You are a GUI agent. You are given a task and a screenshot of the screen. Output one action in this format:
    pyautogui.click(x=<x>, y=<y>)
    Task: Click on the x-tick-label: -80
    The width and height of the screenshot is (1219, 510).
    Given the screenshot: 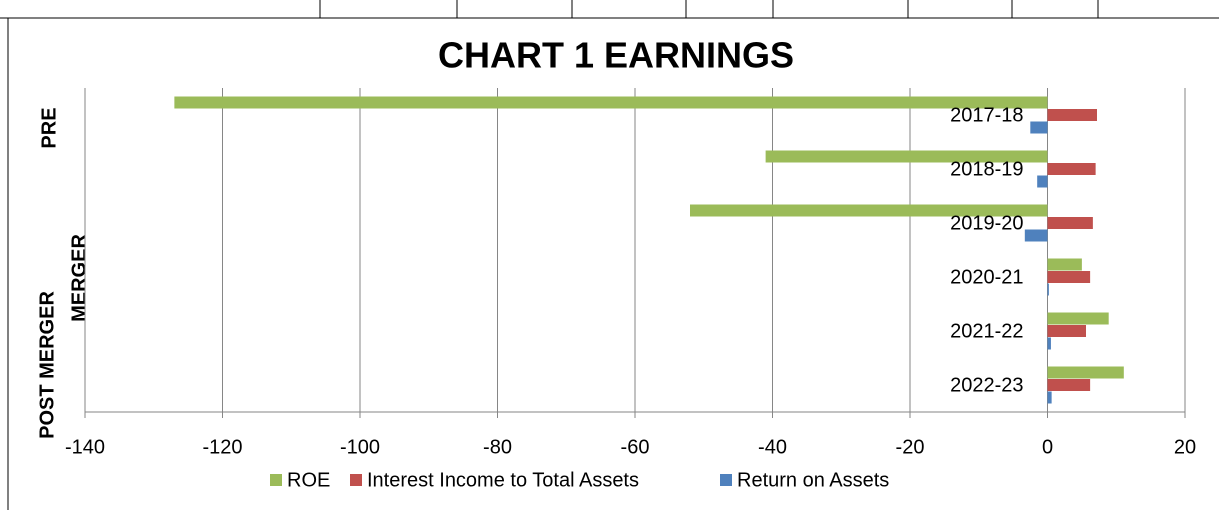 What is the action you would take?
    pyautogui.click(x=497, y=447)
    